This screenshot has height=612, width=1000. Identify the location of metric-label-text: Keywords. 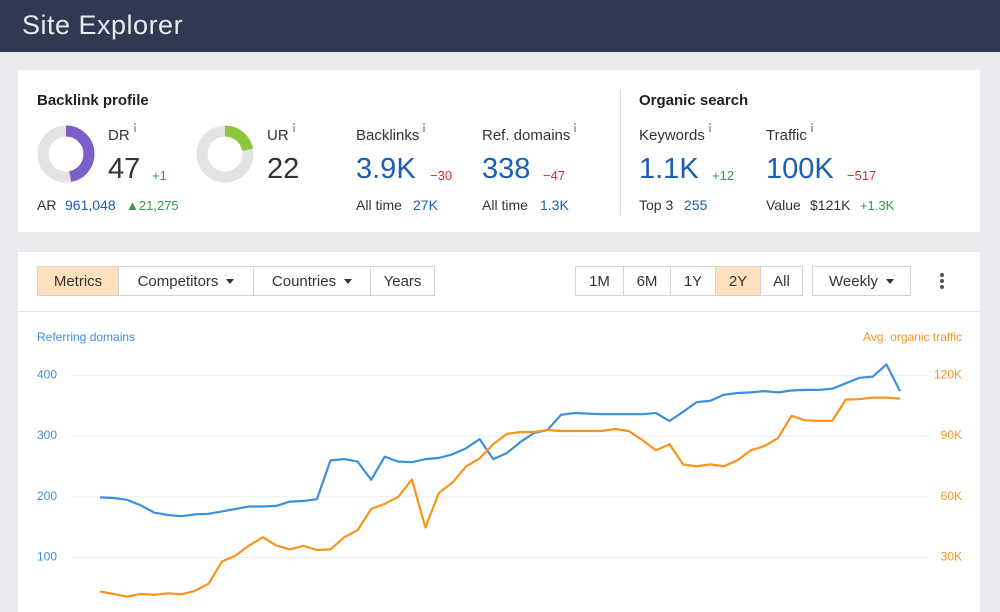
(672, 135).